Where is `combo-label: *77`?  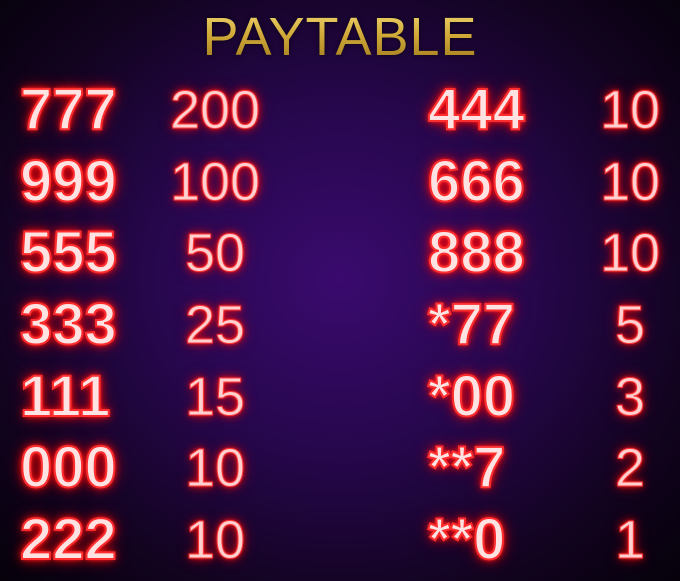
combo-label: *77 is located at coordinates (471, 325).